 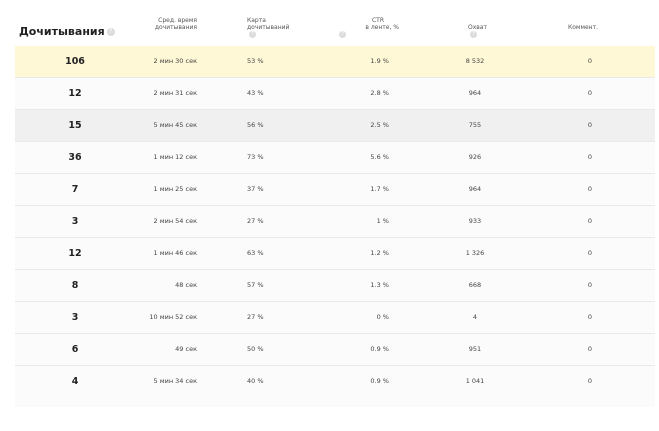 What do you see at coordinates (475, 157) in the screenshot?
I see `reach-value: 926` at bounding box center [475, 157].